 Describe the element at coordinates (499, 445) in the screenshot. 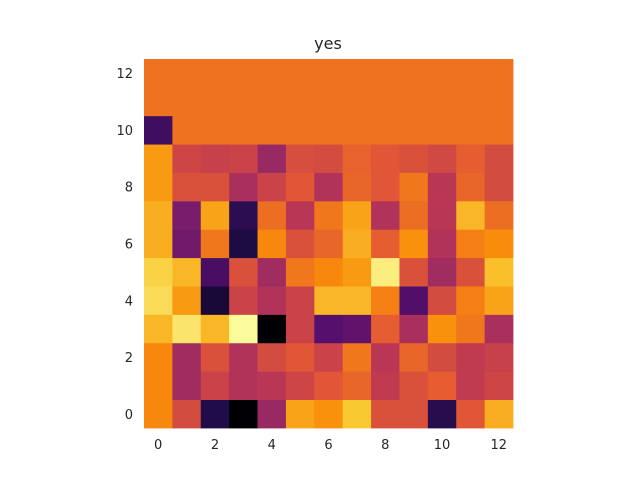

I see `x-tick-label: 12` at that location.